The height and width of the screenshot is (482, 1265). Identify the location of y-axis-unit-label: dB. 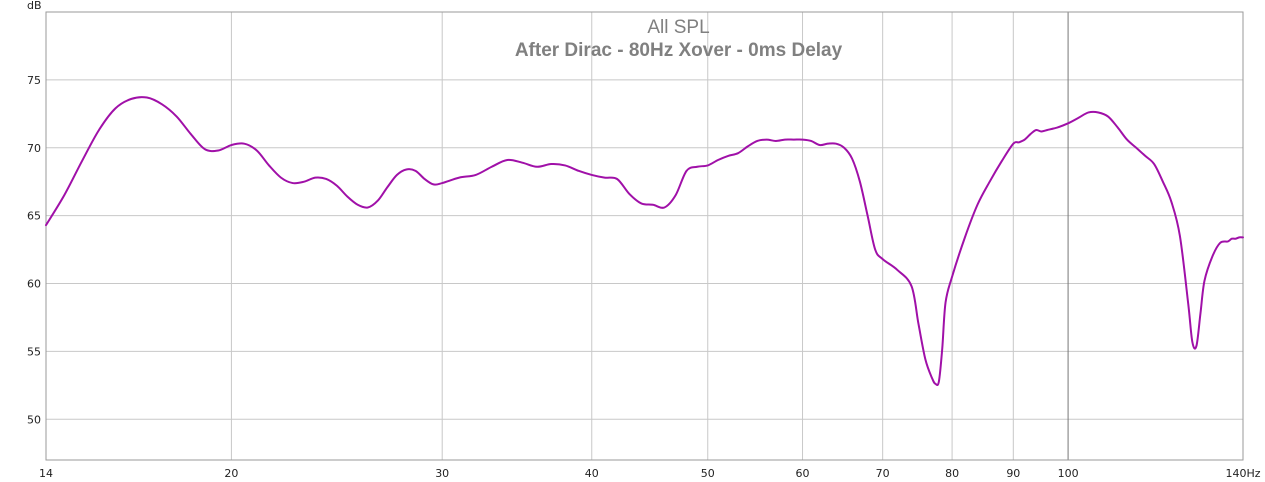
(34, 6).